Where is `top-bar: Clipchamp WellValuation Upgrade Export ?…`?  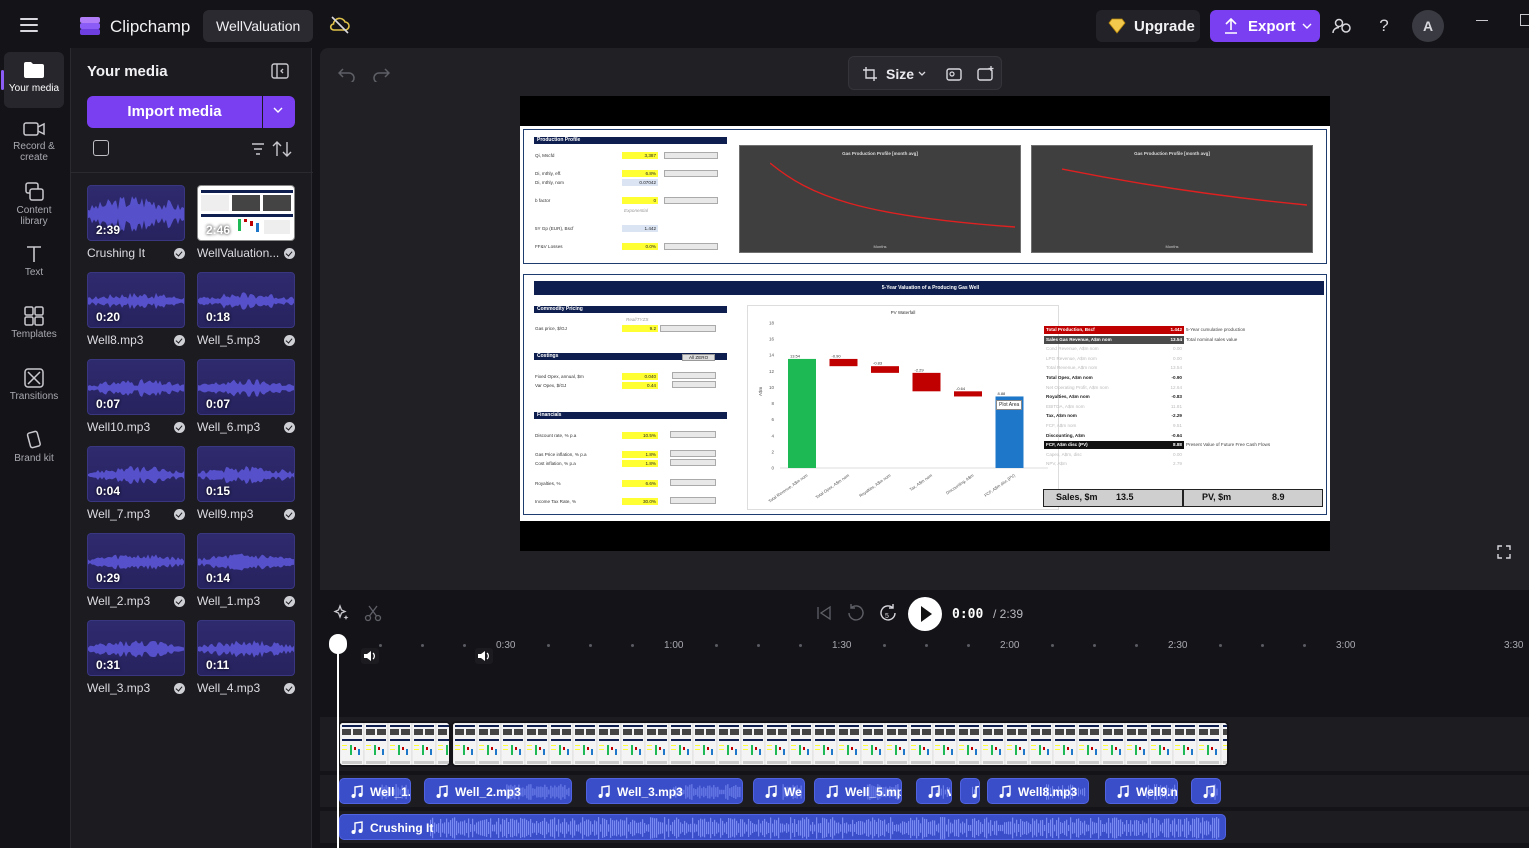
top-bar: Clipchamp WellValuation Upgrade Export ?… is located at coordinates (764, 26).